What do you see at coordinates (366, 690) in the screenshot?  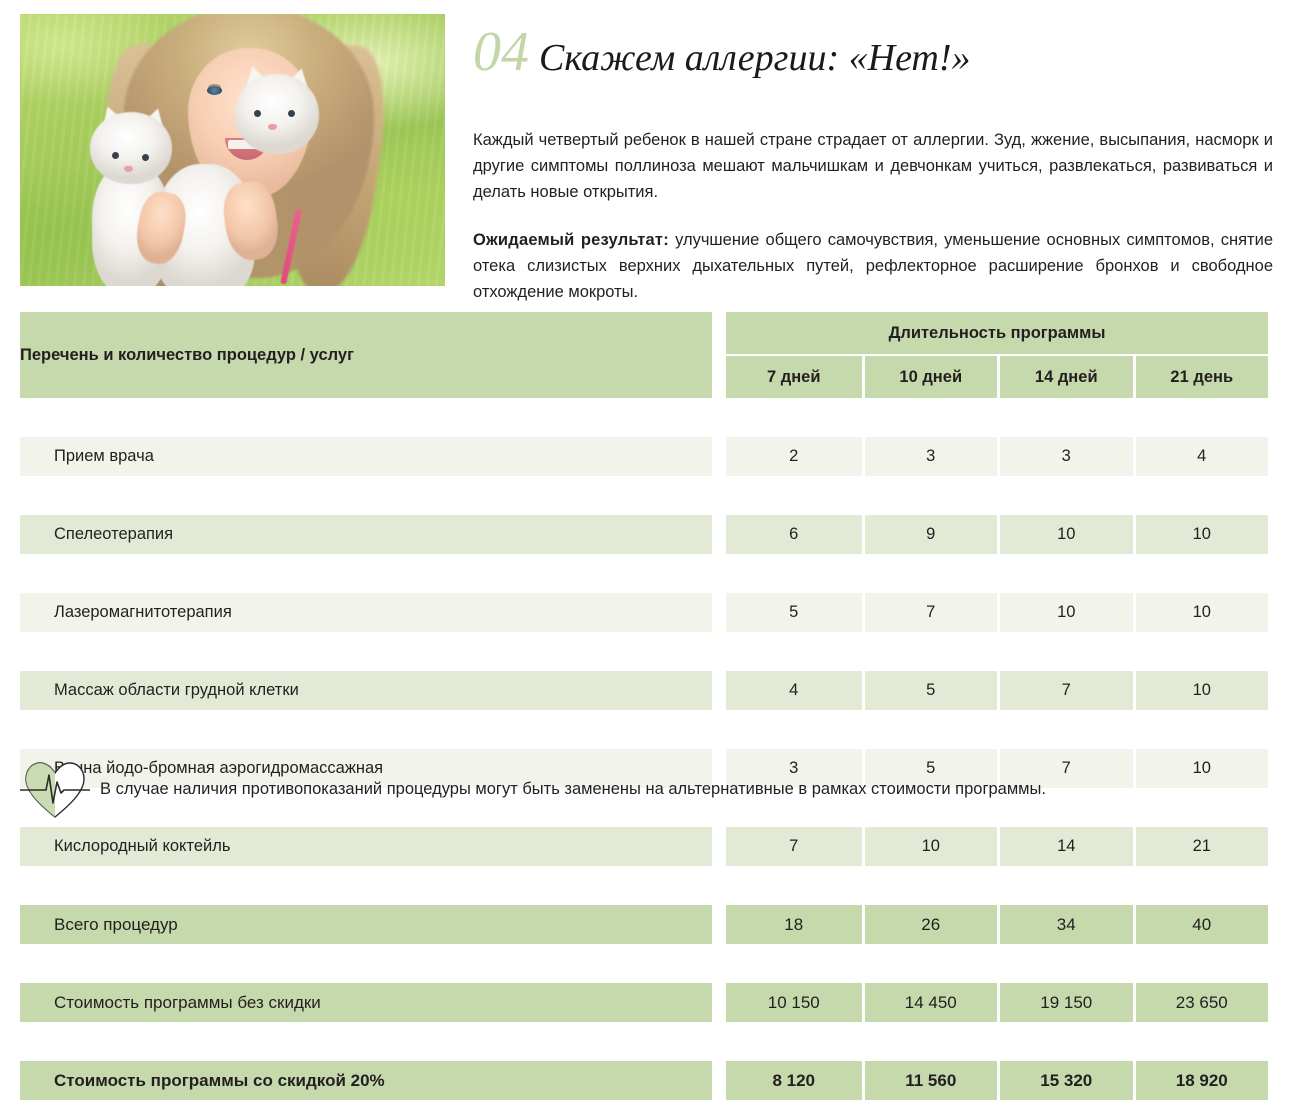 I see `row-label: Массаж области грудной клетки` at bounding box center [366, 690].